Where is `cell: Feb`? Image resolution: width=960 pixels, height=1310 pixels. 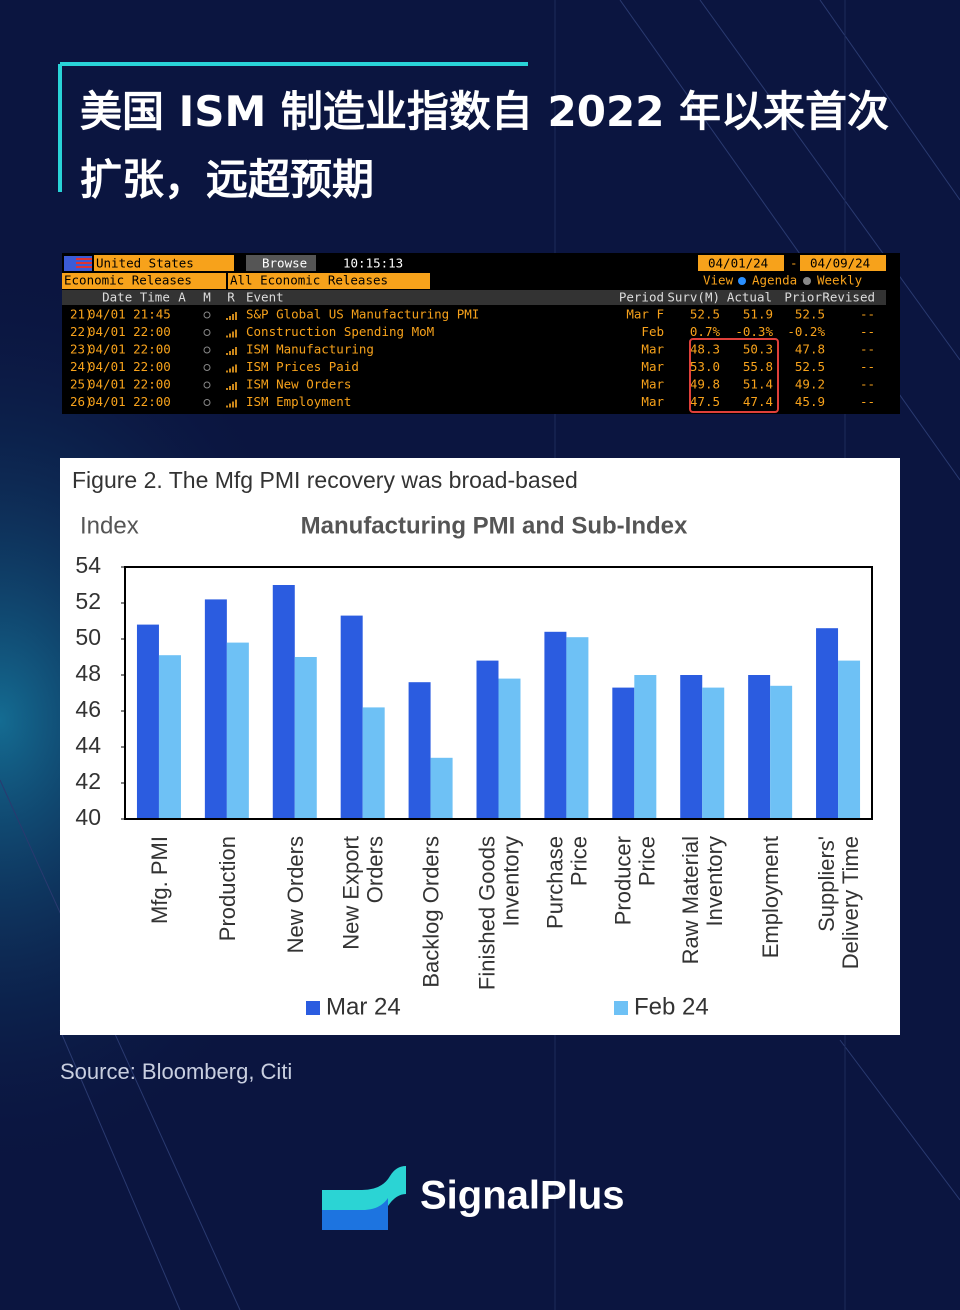 cell: Feb is located at coordinates (652, 331).